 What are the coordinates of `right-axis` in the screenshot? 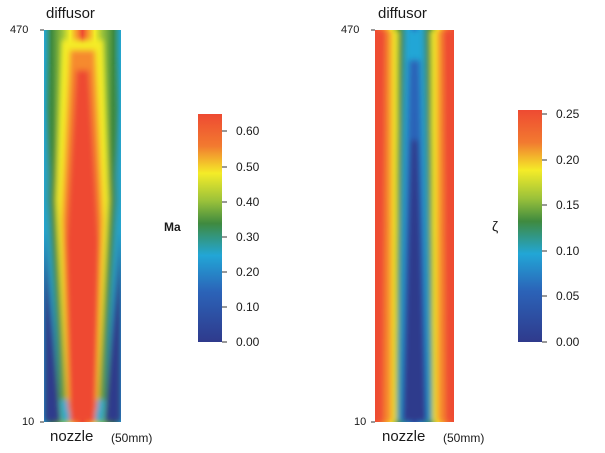 It's located at (373, 226).